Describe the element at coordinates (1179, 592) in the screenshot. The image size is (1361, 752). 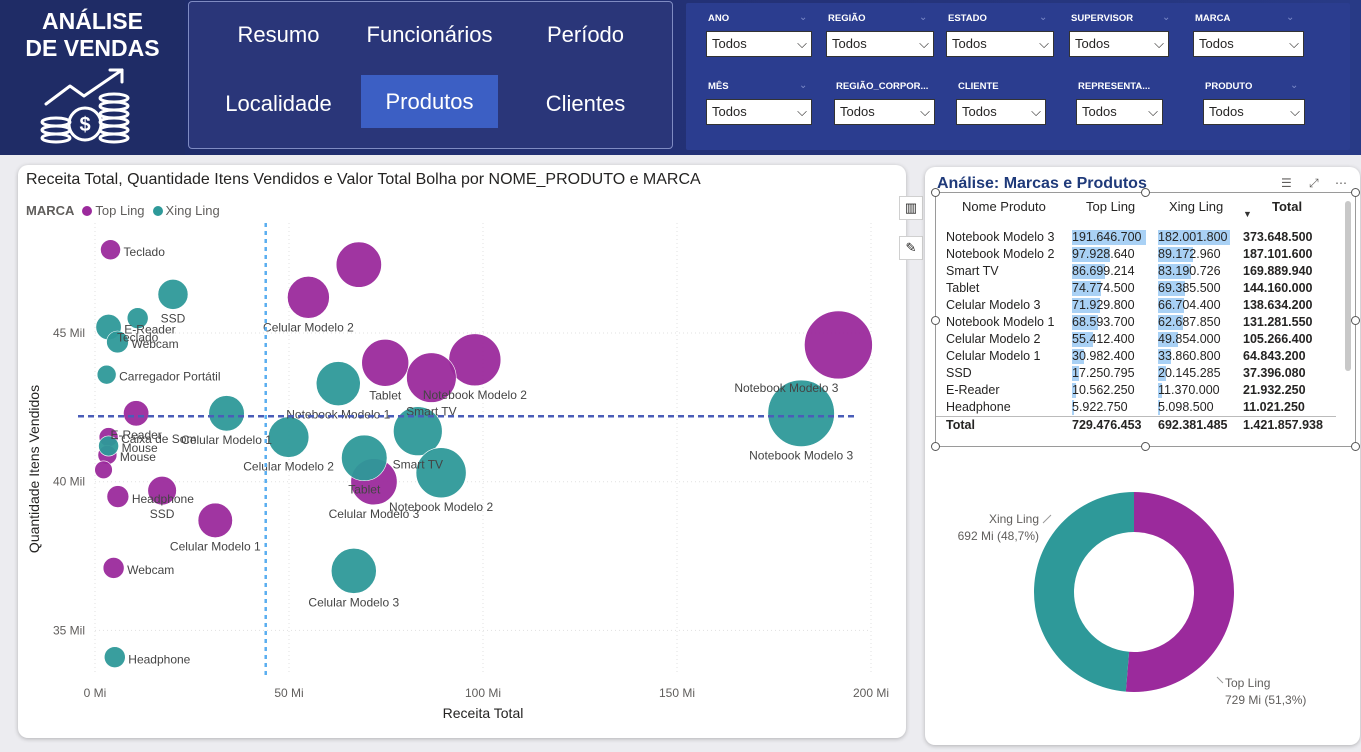
I see `donut-slice` at that location.